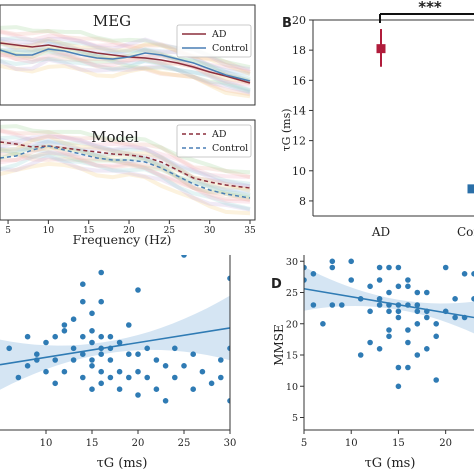  Describe the element at coordinates (129, 231) in the screenshot. I see `x-tick-label: 20` at that location.